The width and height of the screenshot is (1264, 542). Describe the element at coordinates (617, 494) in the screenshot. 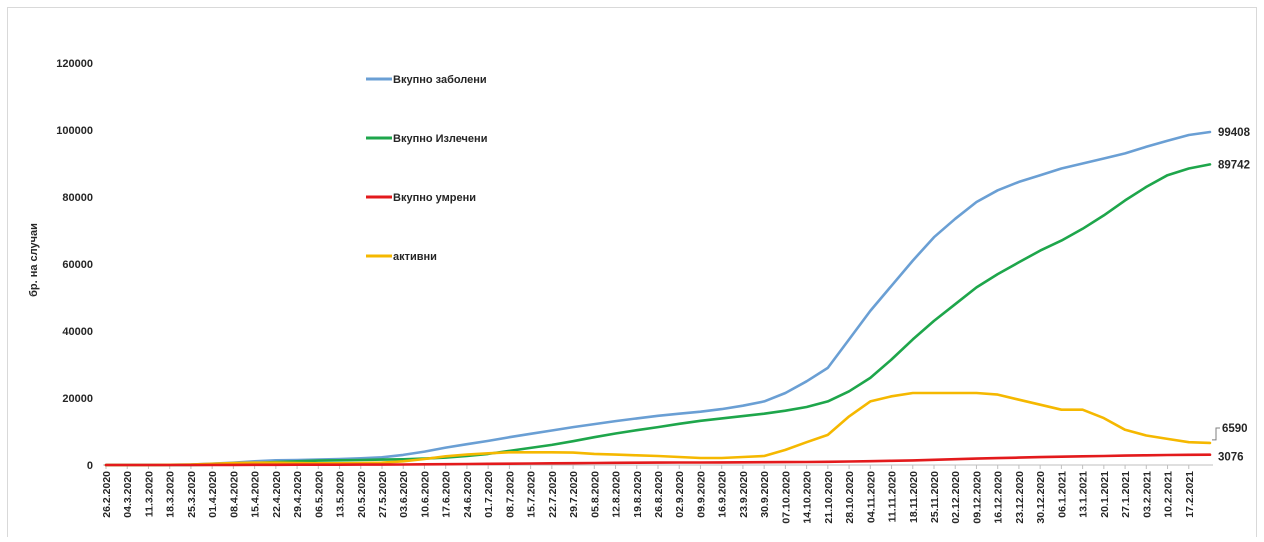

I see `x-tick-label: 12.8.2020` at that location.